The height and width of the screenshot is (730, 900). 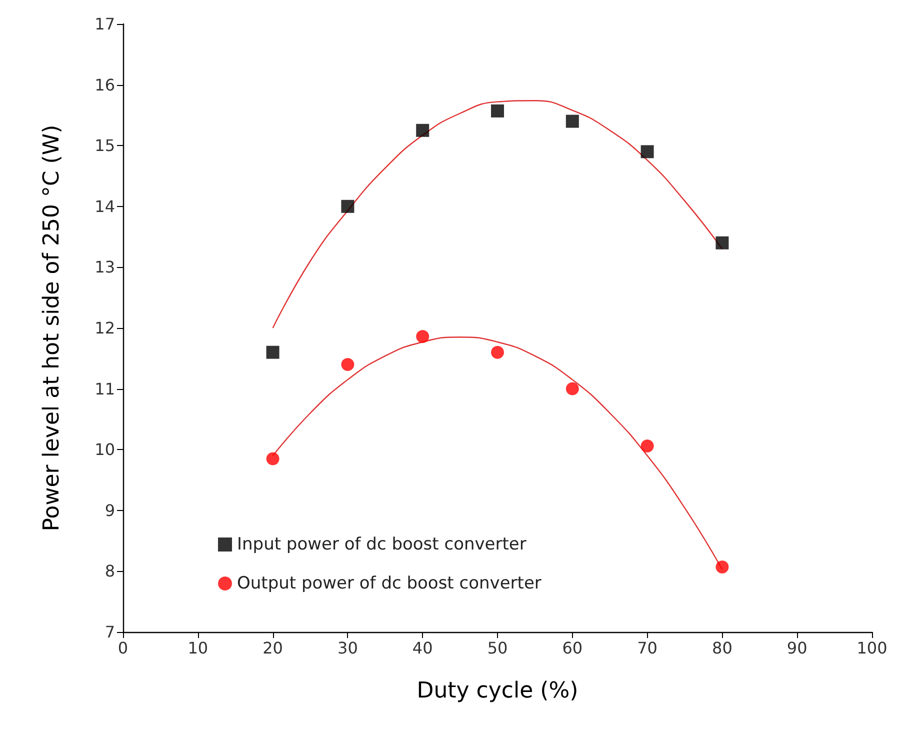 I want to click on x-axis-title: Duty cycle (%), so click(x=497, y=691).